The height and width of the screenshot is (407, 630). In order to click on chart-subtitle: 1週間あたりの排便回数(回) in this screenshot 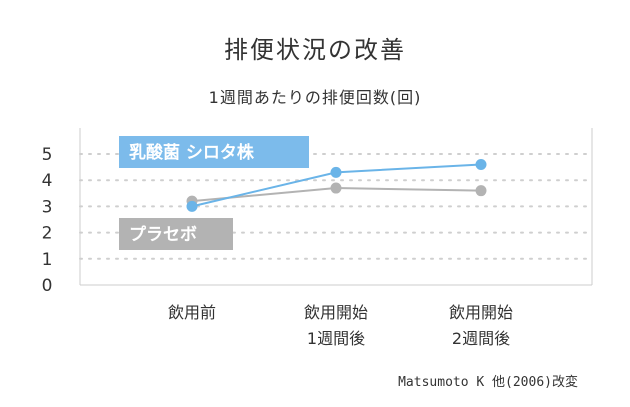, I will do `click(315, 97)`.